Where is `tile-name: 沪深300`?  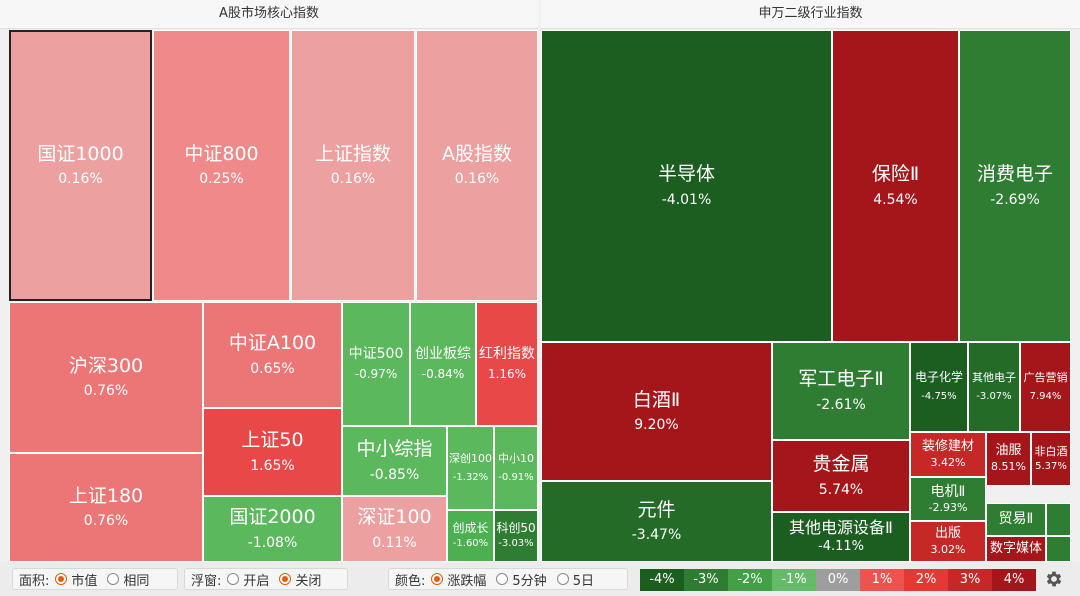 tile-name: 沪深300 is located at coordinates (106, 365).